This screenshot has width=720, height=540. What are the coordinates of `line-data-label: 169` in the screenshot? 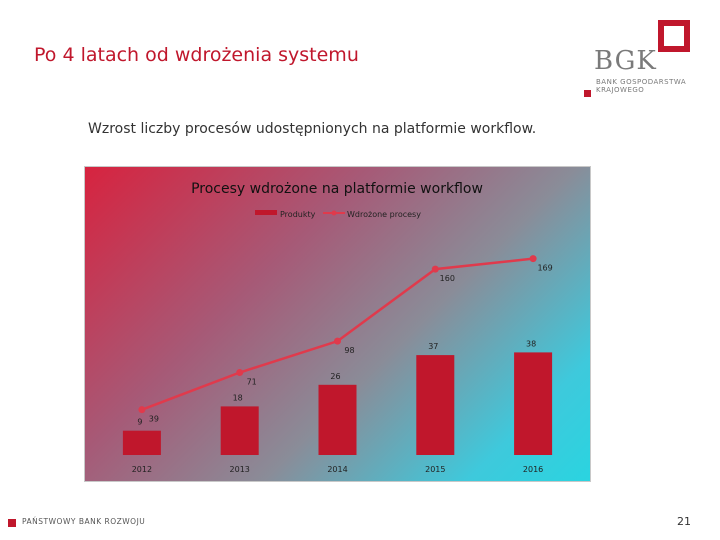 It's located at (544, 268).